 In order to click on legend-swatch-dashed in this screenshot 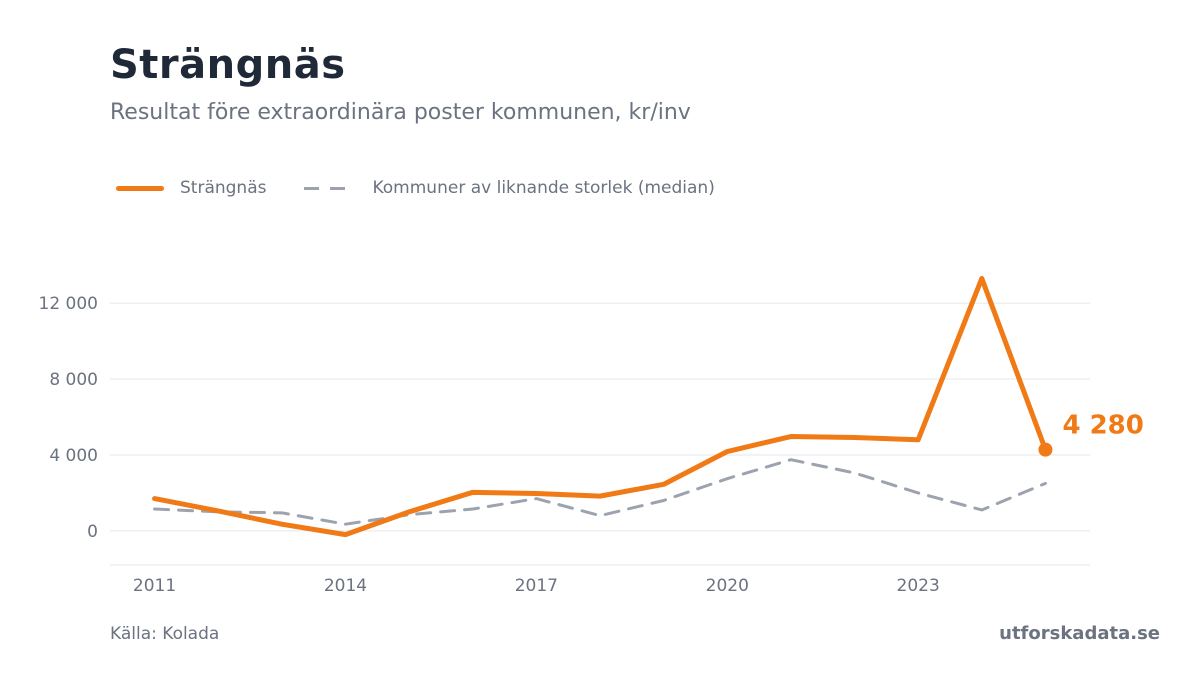, I will do `click(328, 188)`.